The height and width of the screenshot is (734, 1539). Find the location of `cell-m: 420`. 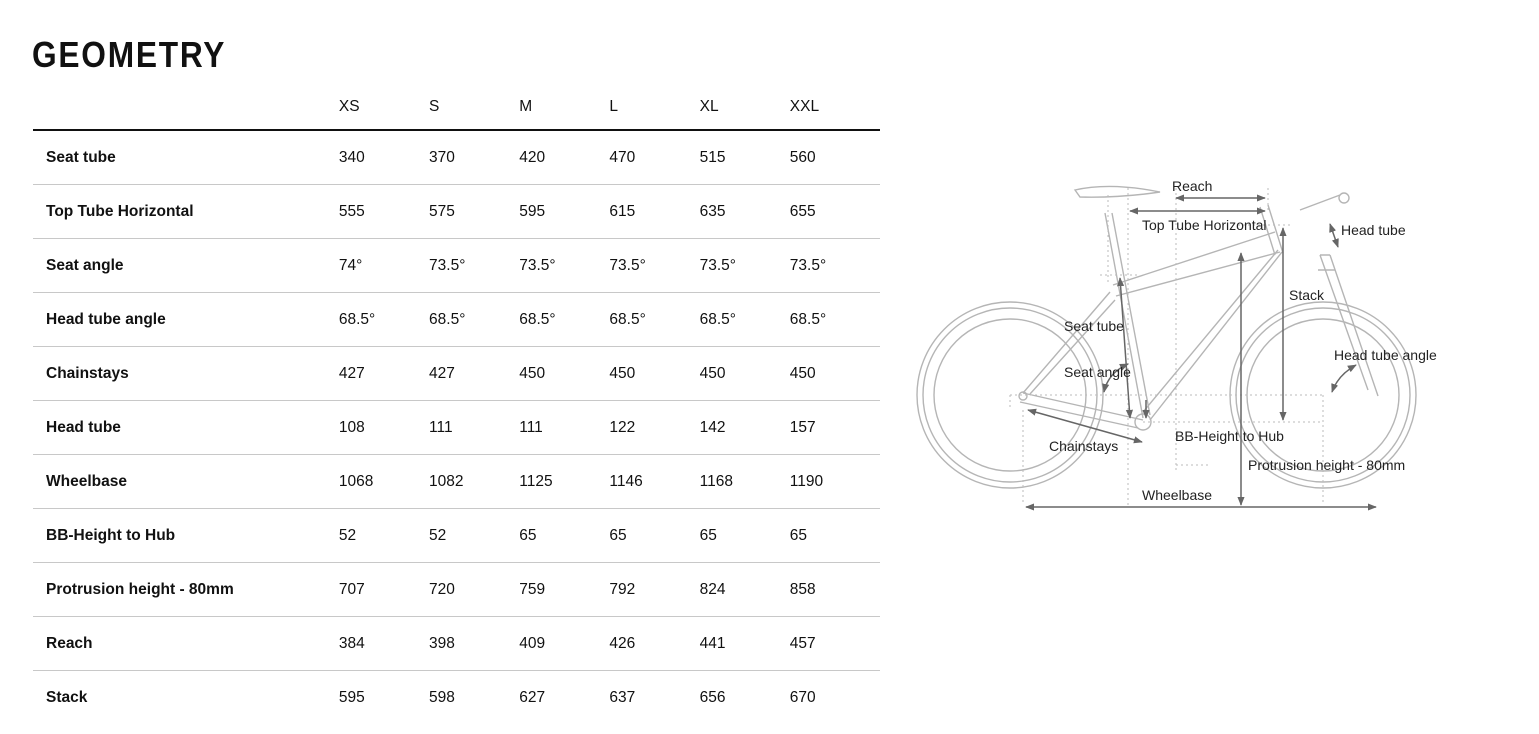

cell-m: 420 is located at coordinates (564, 157).